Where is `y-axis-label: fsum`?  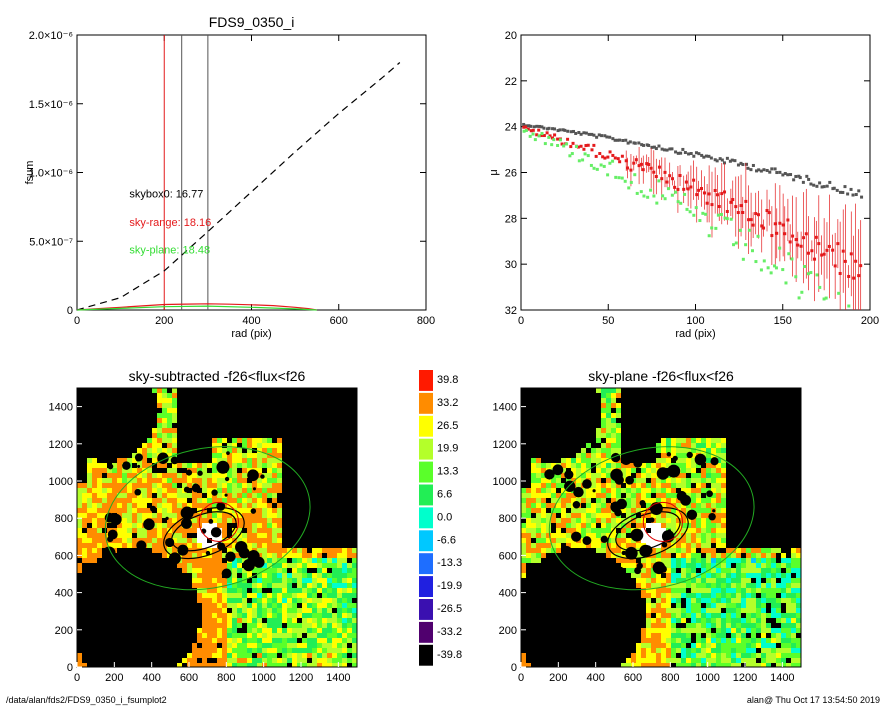
y-axis-label: fsum is located at coordinates (30, 173).